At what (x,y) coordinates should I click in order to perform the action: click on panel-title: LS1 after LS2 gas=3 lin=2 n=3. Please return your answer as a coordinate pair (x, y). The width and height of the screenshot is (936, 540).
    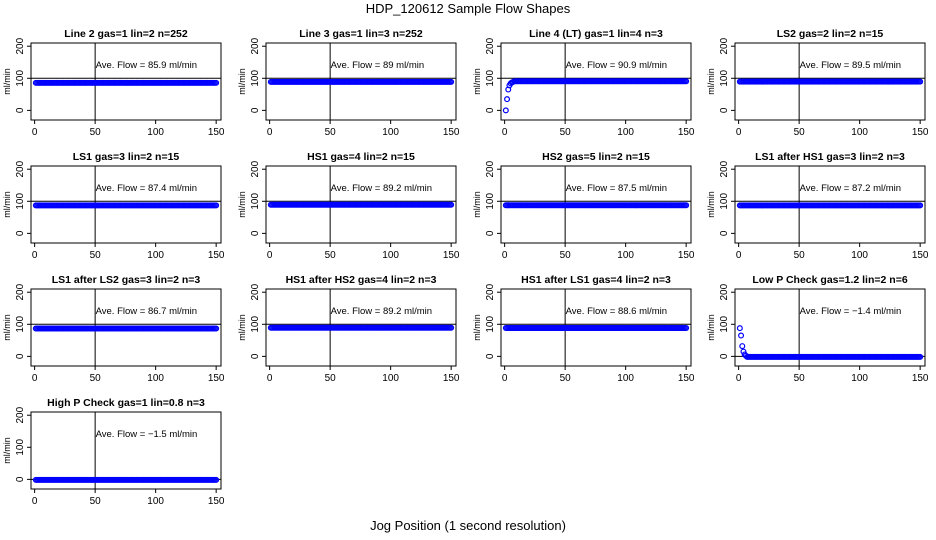
    Looking at the image, I should click on (126, 280).